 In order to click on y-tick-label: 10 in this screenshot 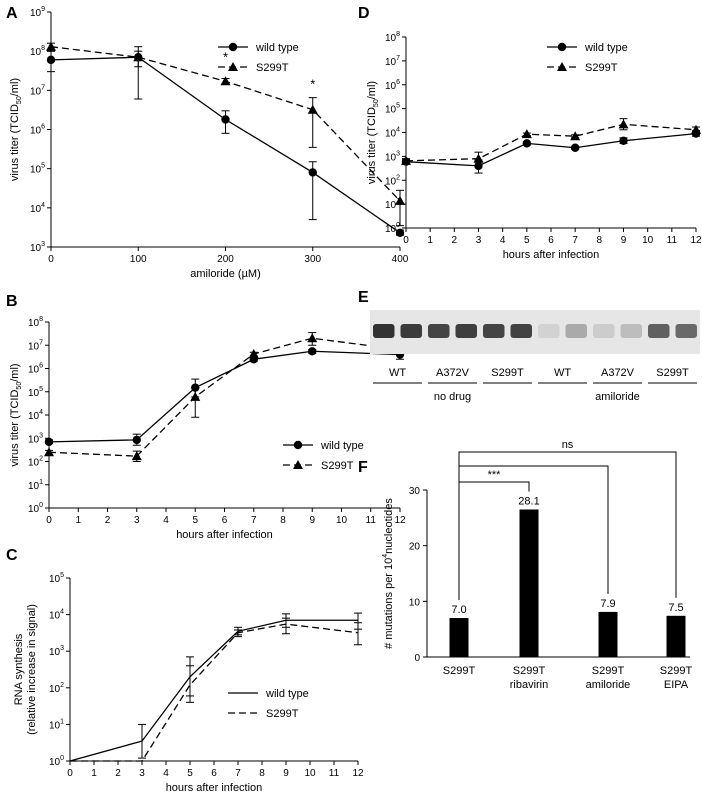, I will do `click(415, 602)`.